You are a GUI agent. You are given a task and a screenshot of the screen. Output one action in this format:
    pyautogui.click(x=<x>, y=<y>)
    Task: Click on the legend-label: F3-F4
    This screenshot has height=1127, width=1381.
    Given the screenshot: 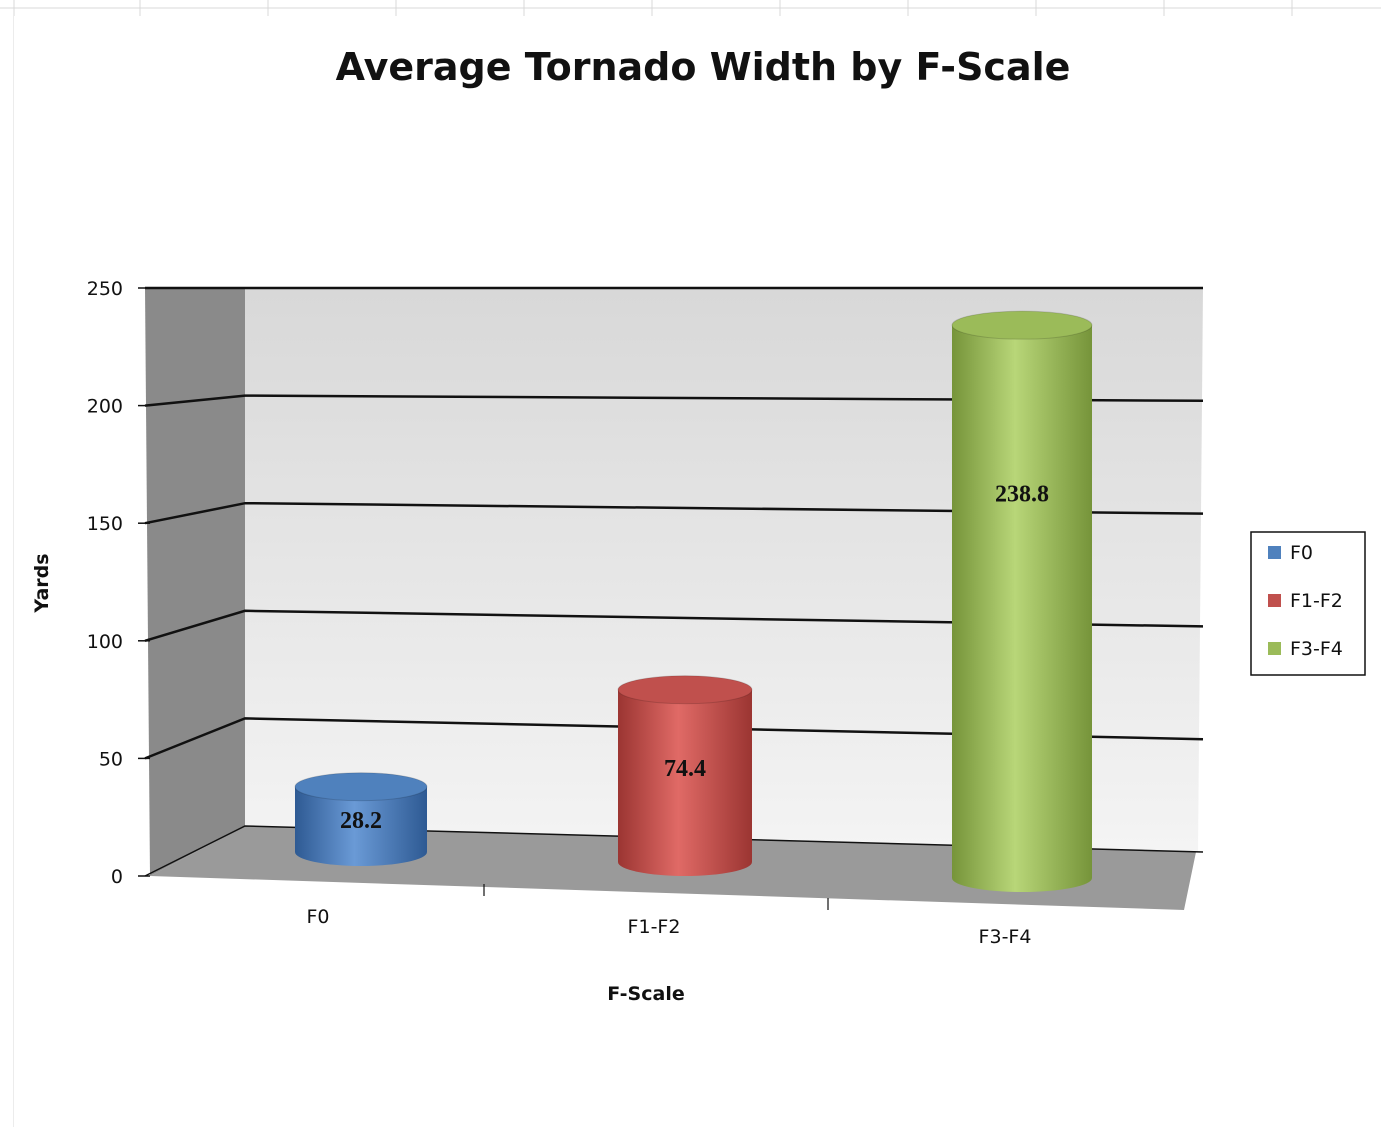 What is the action you would take?
    pyautogui.click(x=1316, y=649)
    